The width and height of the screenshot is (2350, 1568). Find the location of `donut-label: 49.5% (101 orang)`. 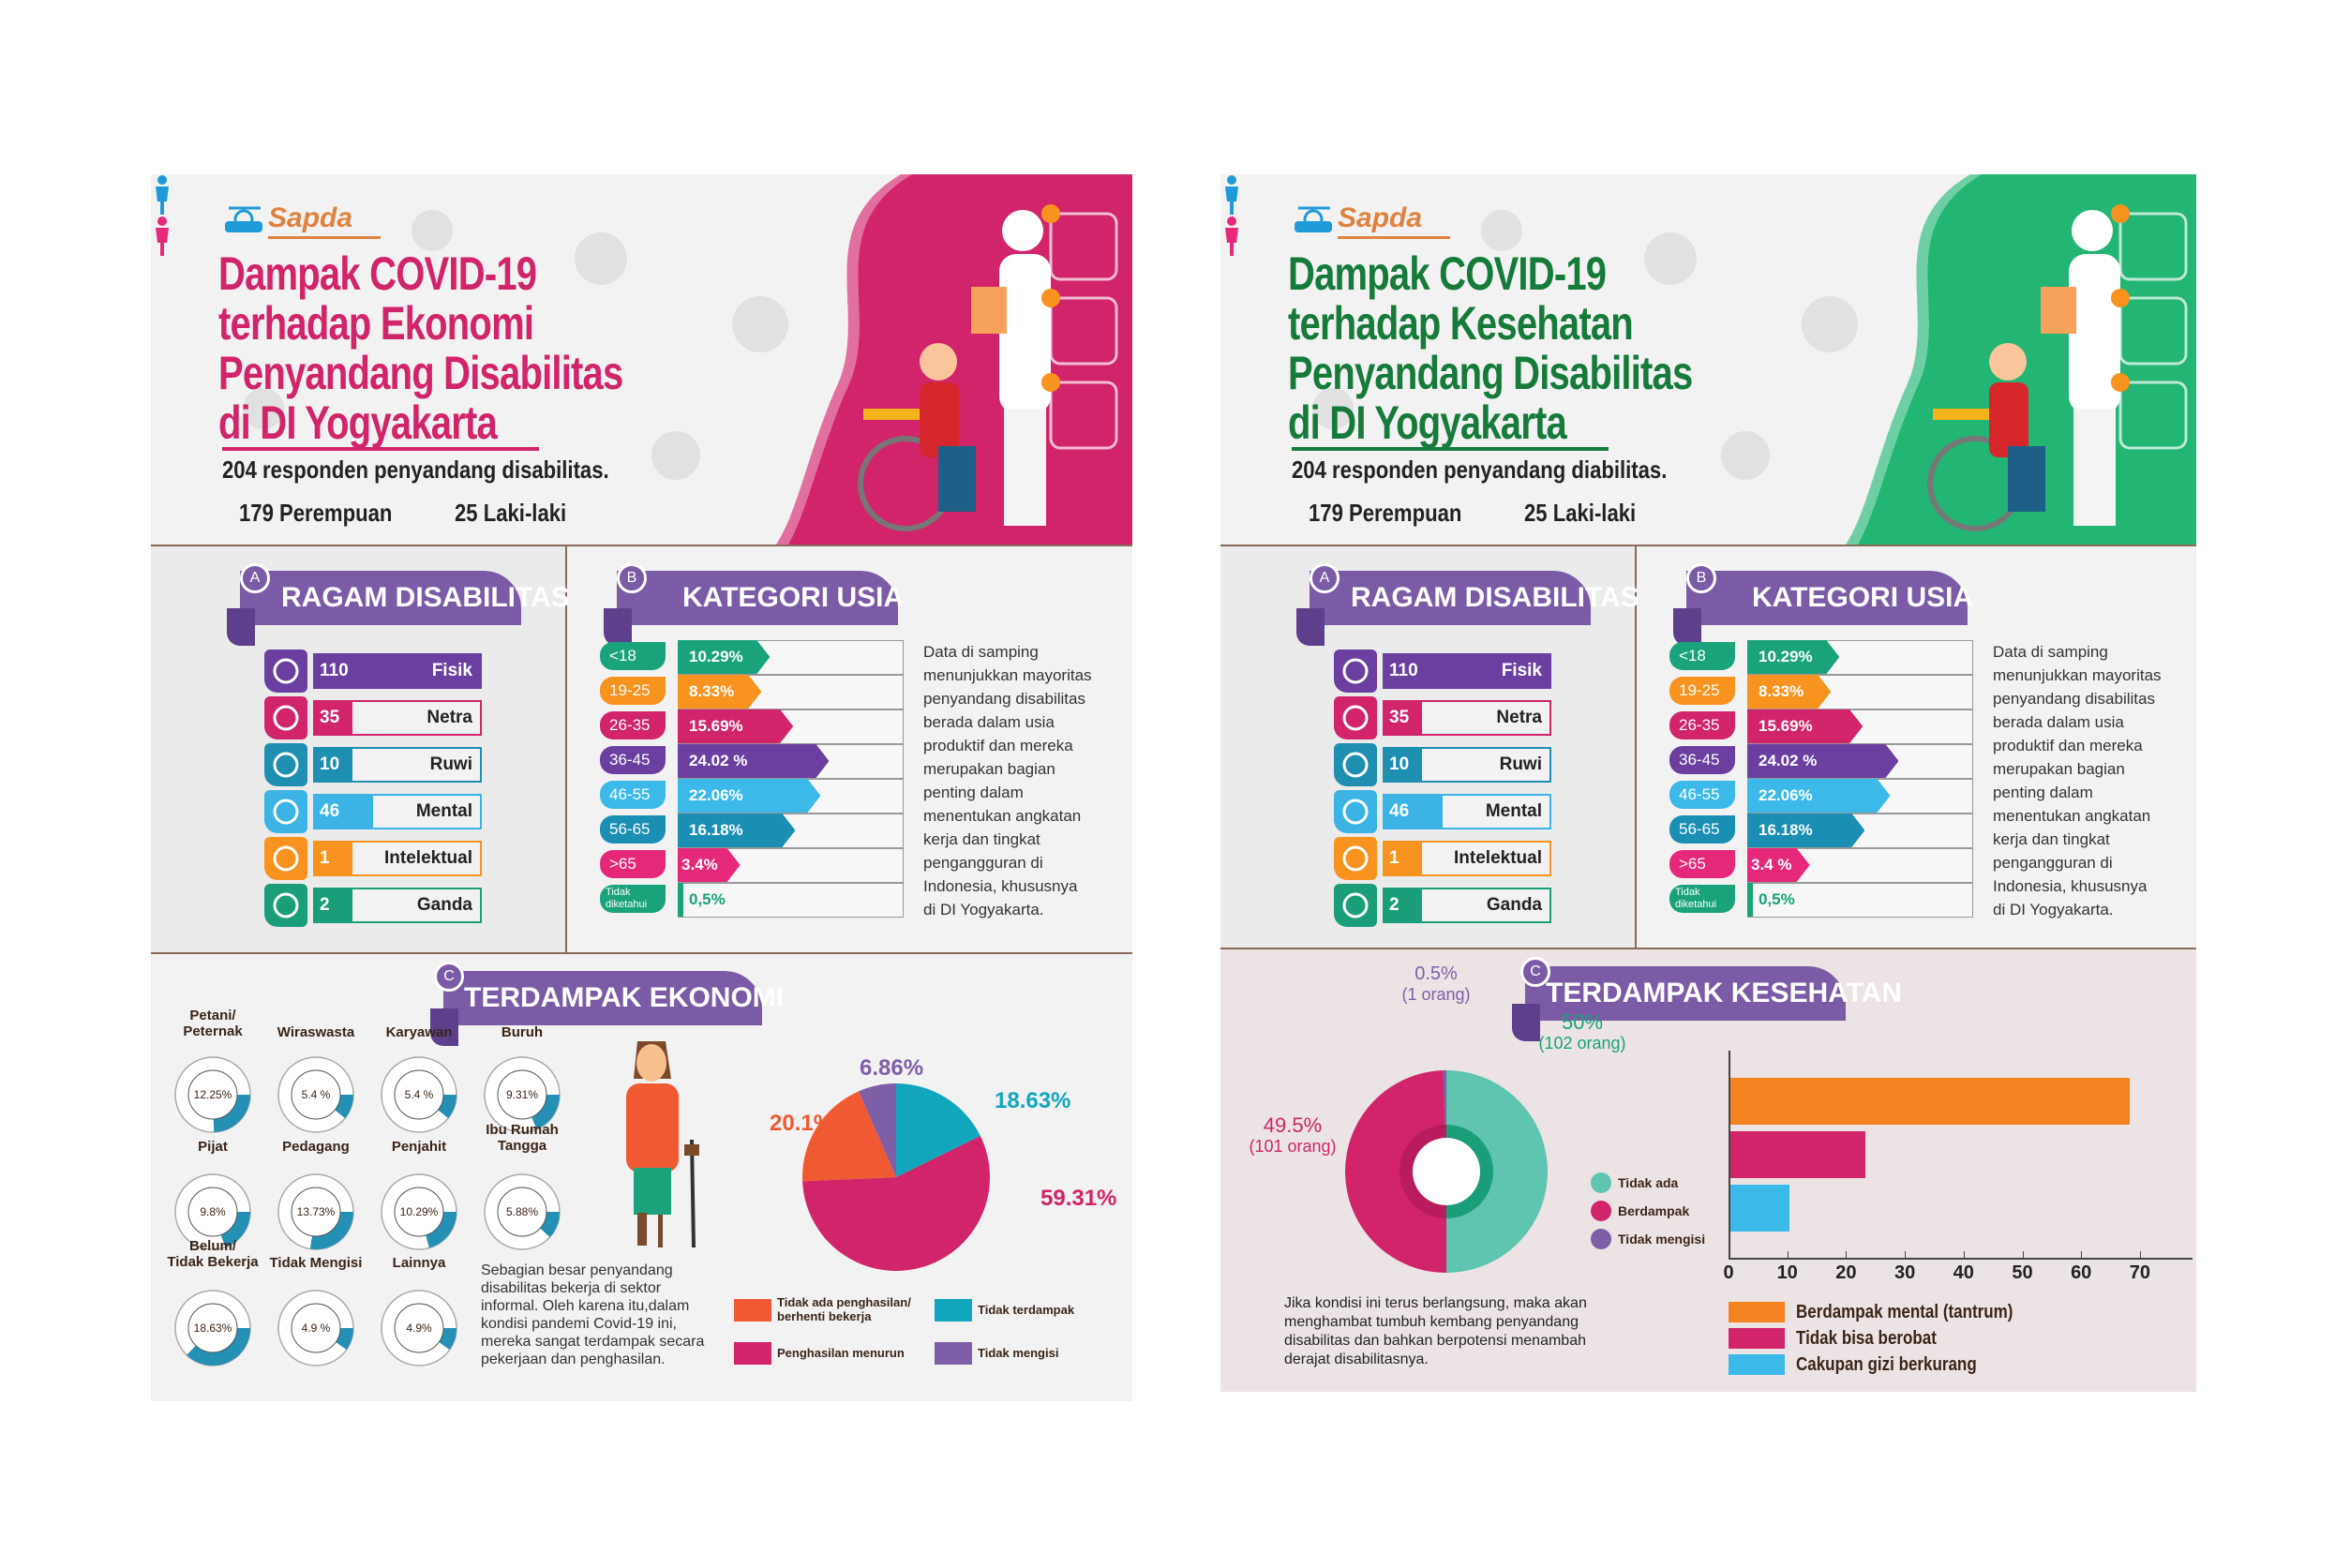

donut-label: 49.5% (101 orang) is located at coordinates (1292, 1136).